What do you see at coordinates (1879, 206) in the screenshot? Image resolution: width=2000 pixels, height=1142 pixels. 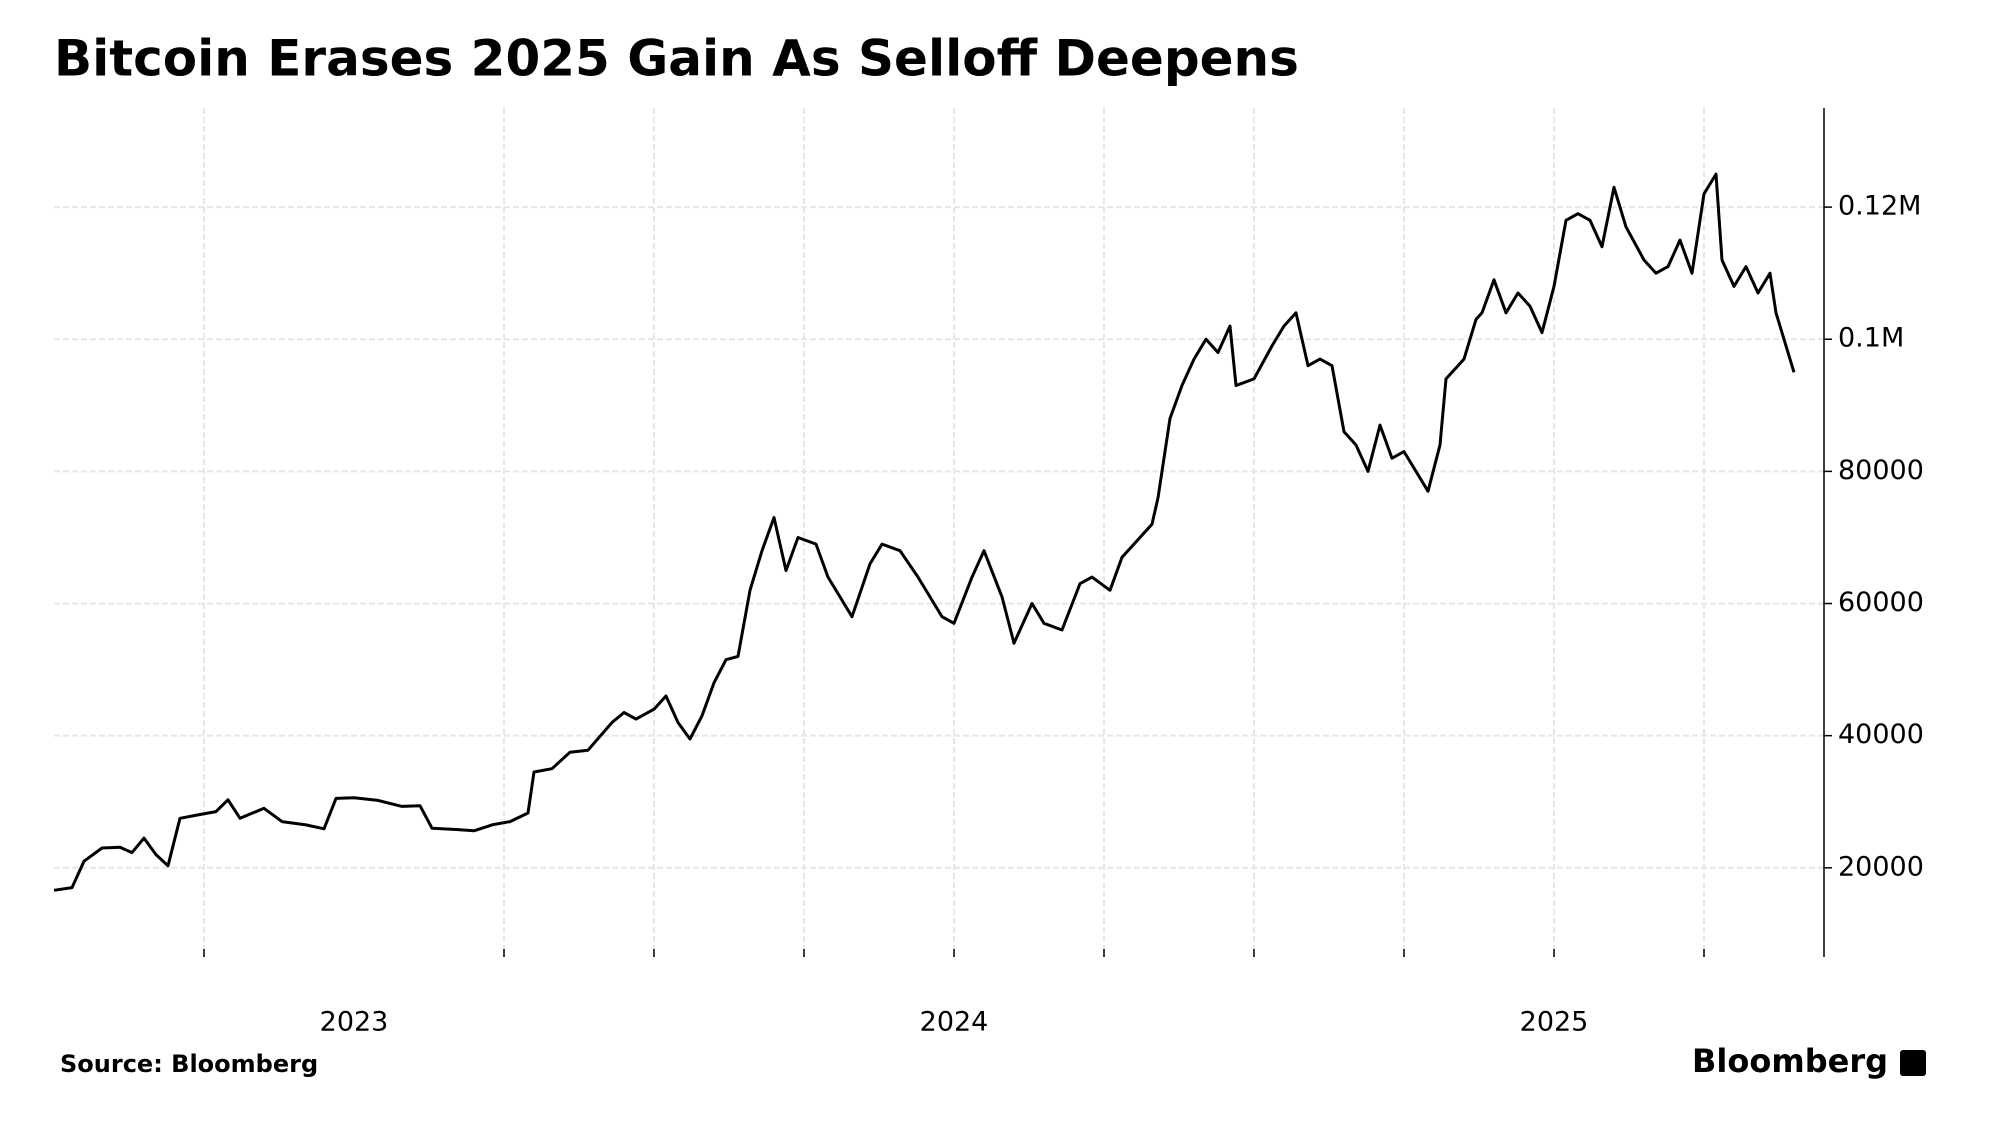 I see `y-tick-label: 0.12M` at bounding box center [1879, 206].